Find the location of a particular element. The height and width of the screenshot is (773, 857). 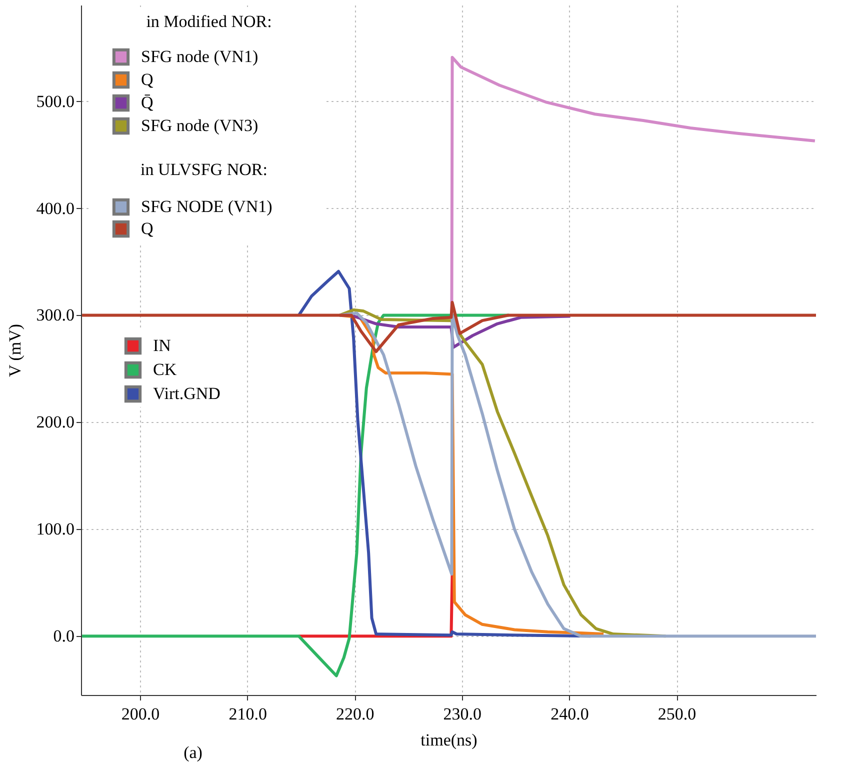

y-tick-label: 300.0 is located at coordinates (55, 315).